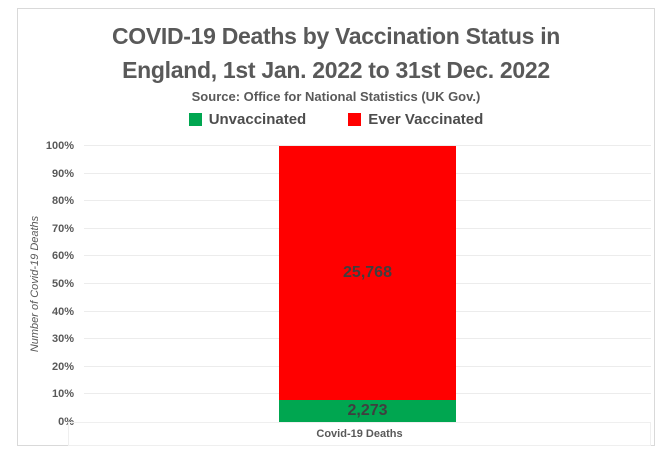 The image size is (665, 463). What do you see at coordinates (62, 366) in the screenshot?
I see `y-tick-20%: 20%` at bounding box center [62, 366].